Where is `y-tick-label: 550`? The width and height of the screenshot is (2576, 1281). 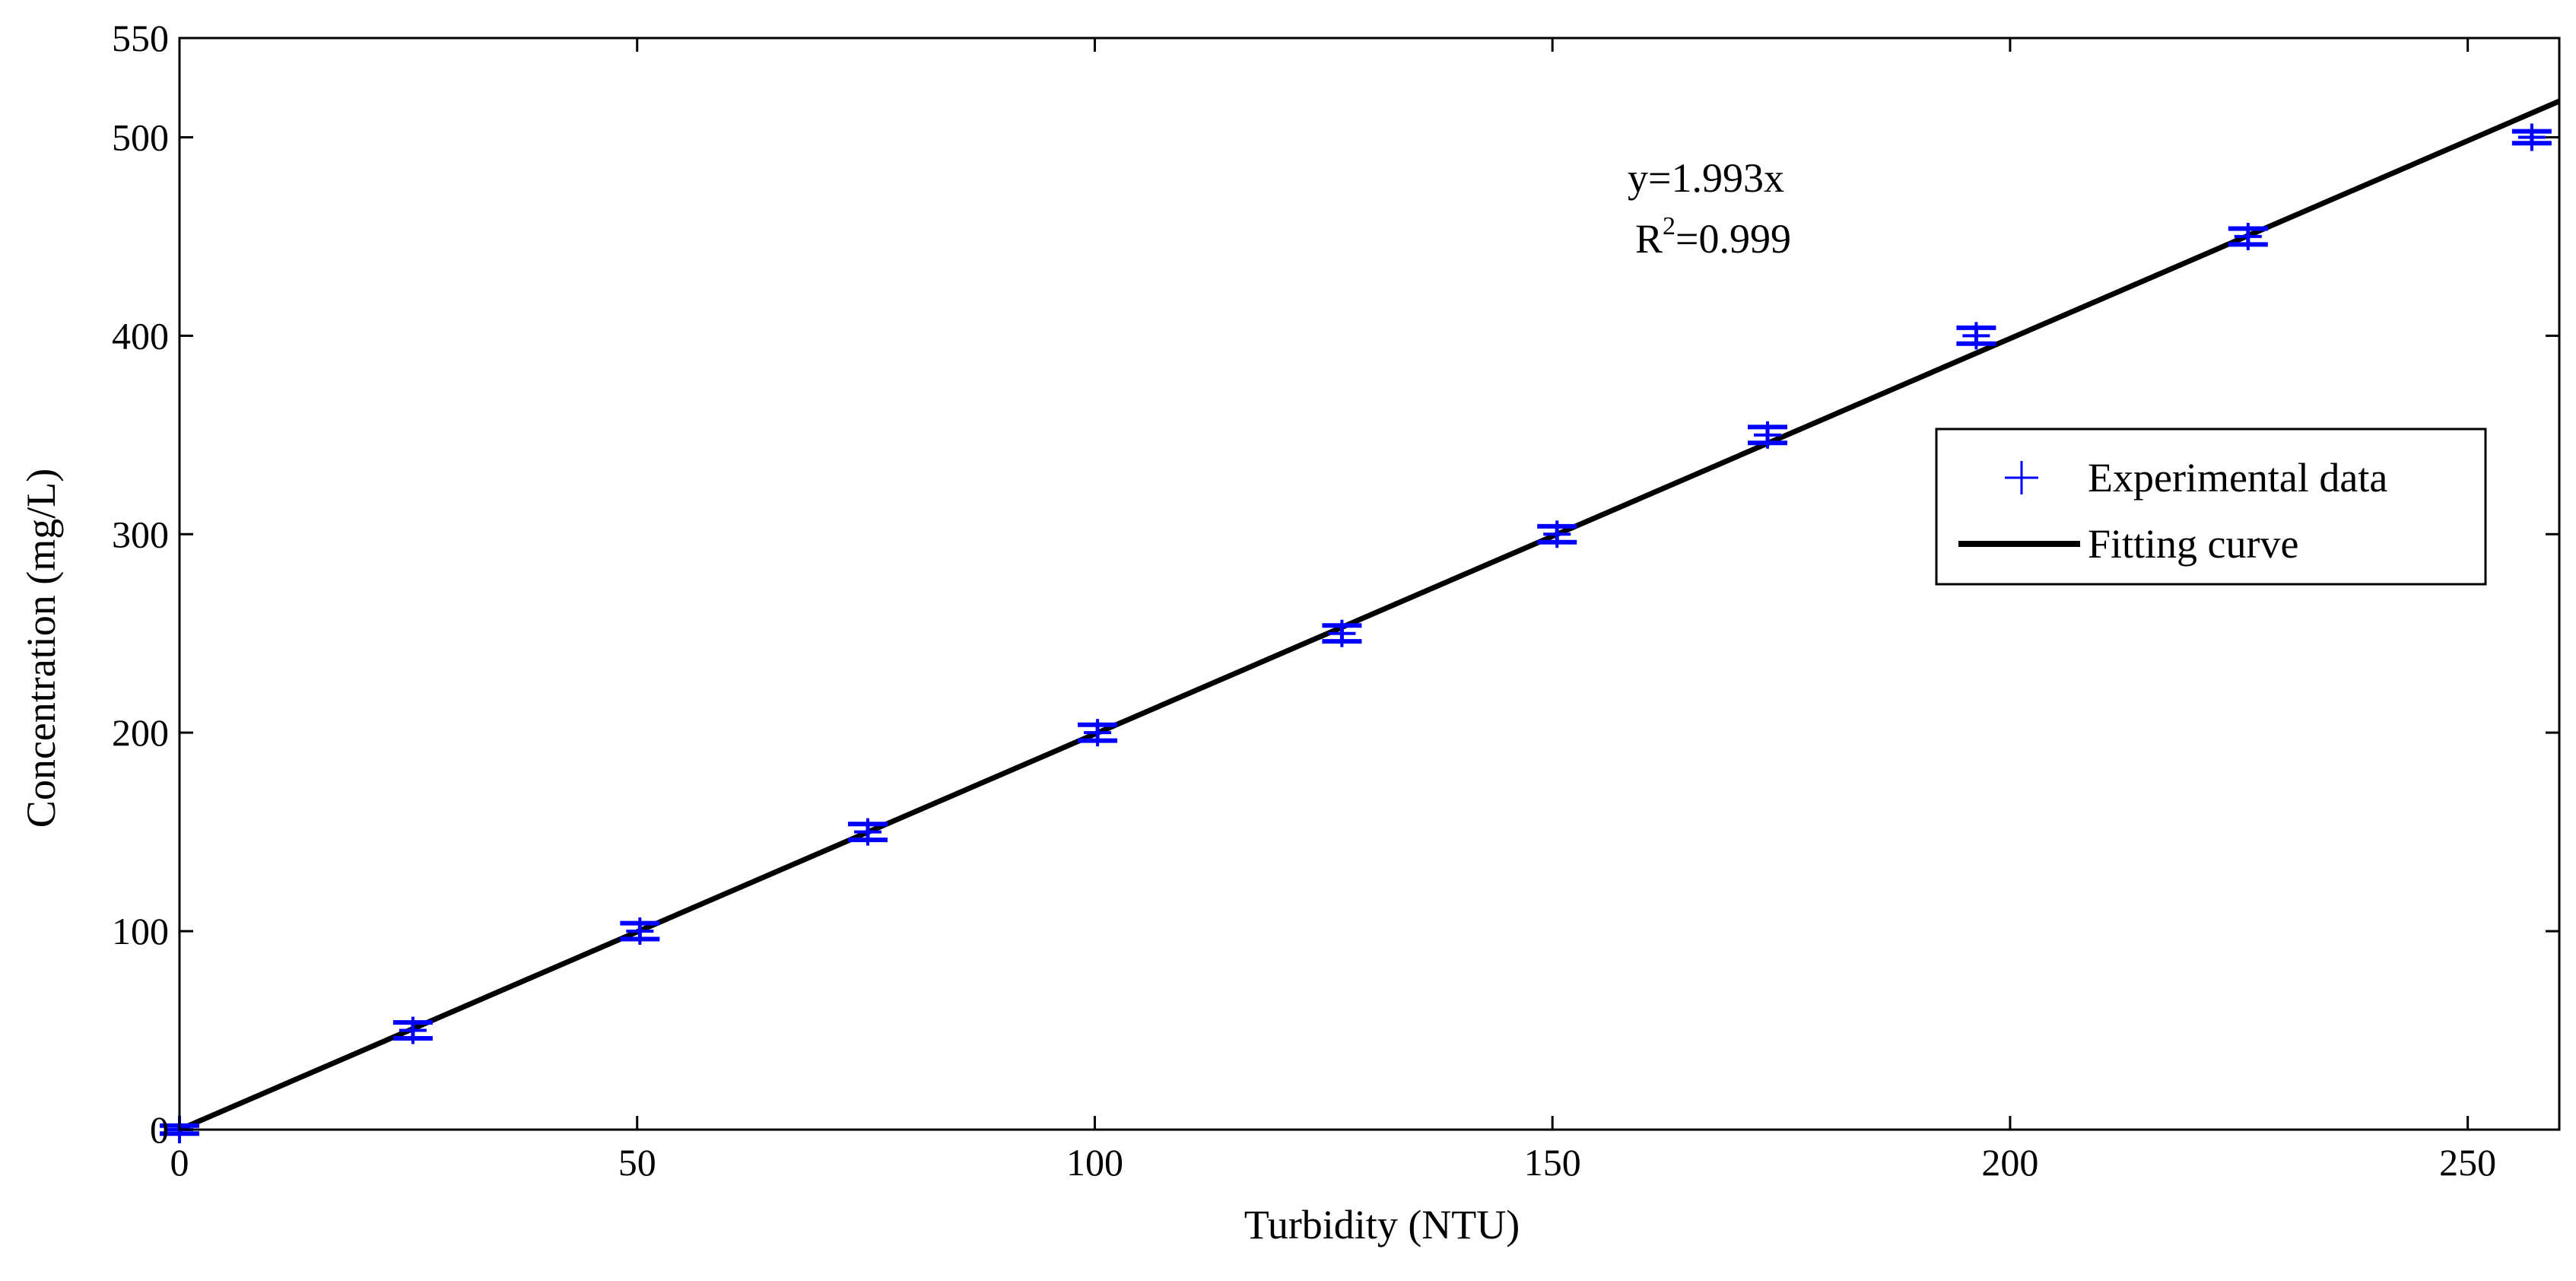
y-tick-label: 550 is located at coordinates (140, 38).